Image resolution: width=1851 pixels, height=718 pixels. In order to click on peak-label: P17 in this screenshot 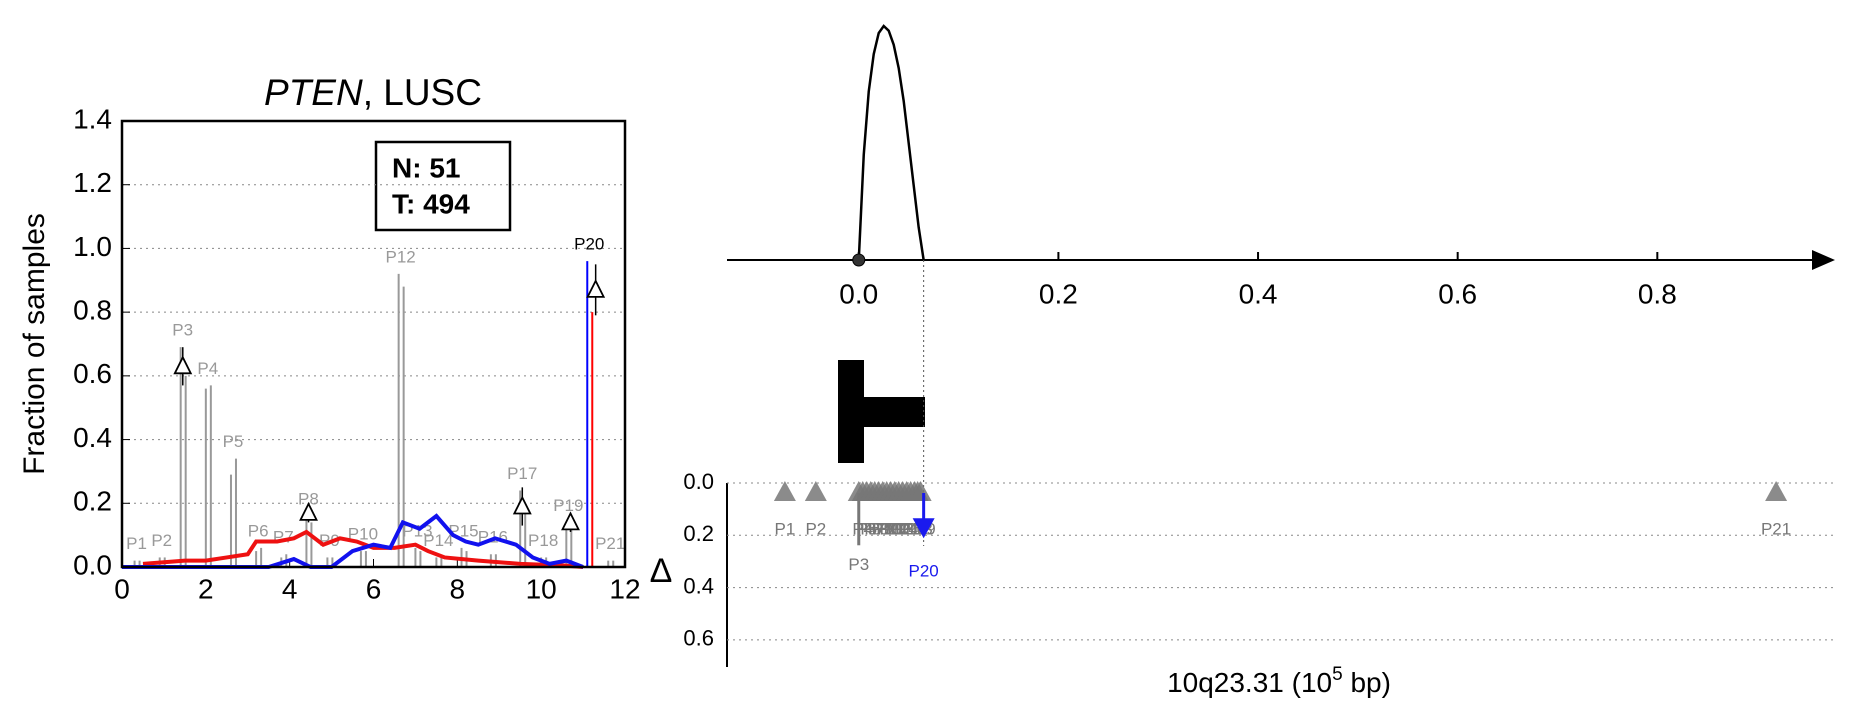, I will do `click(522, 473)`.